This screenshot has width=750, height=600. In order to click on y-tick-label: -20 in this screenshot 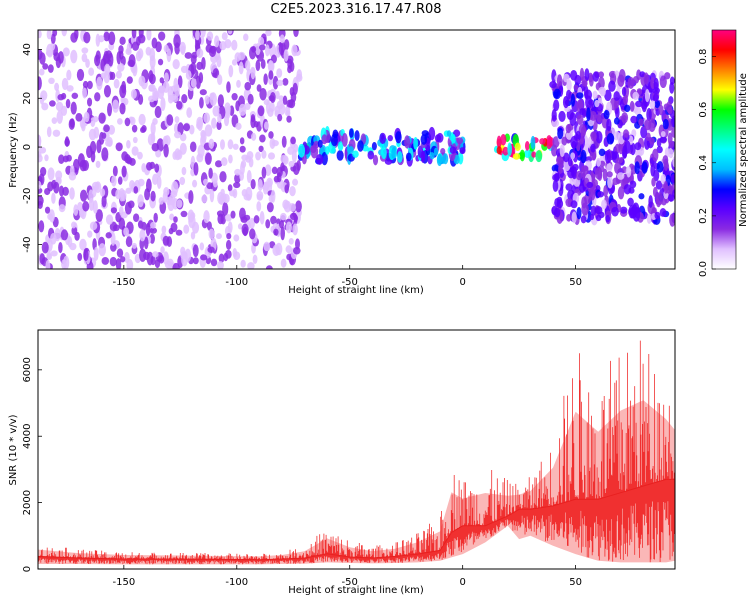, I will do `click(27, 196)`.